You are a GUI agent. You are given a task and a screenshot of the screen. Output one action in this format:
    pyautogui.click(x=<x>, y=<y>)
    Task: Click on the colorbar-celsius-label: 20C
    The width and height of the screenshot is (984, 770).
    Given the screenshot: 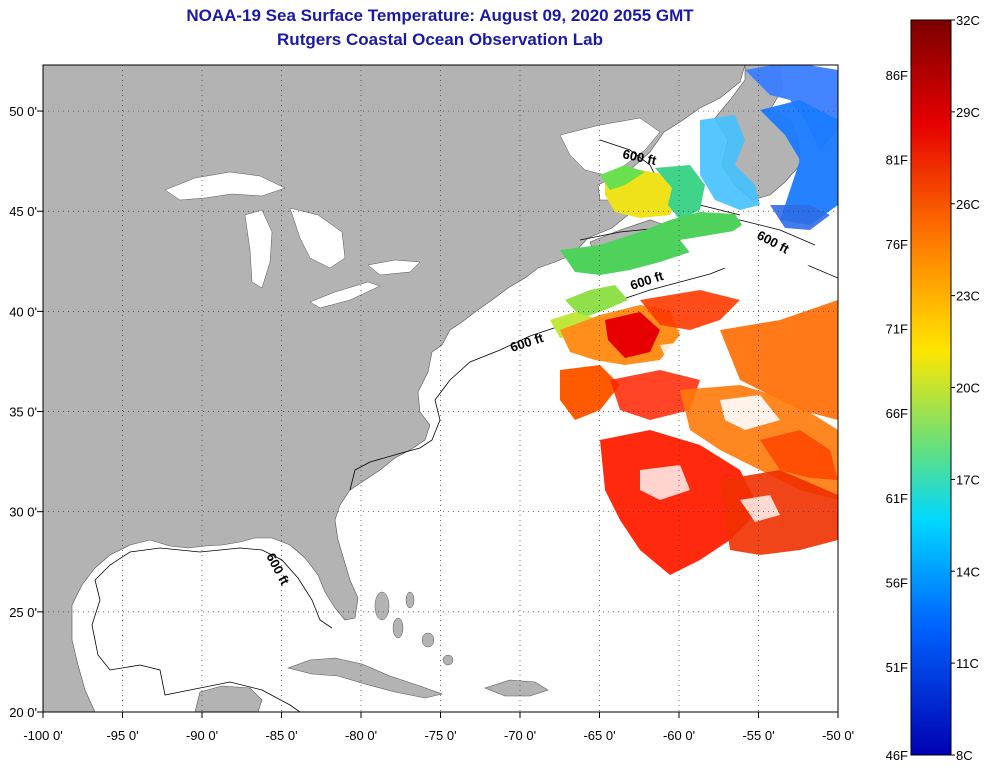 What is the action you would take?
    pyautogui.click(x=968, y=388)
    